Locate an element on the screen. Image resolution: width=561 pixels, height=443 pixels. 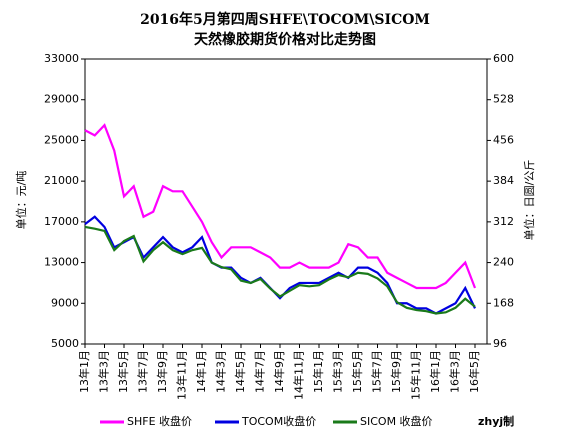
legend-label: TOCOM收盘价 is located at coordinates (278, 421).